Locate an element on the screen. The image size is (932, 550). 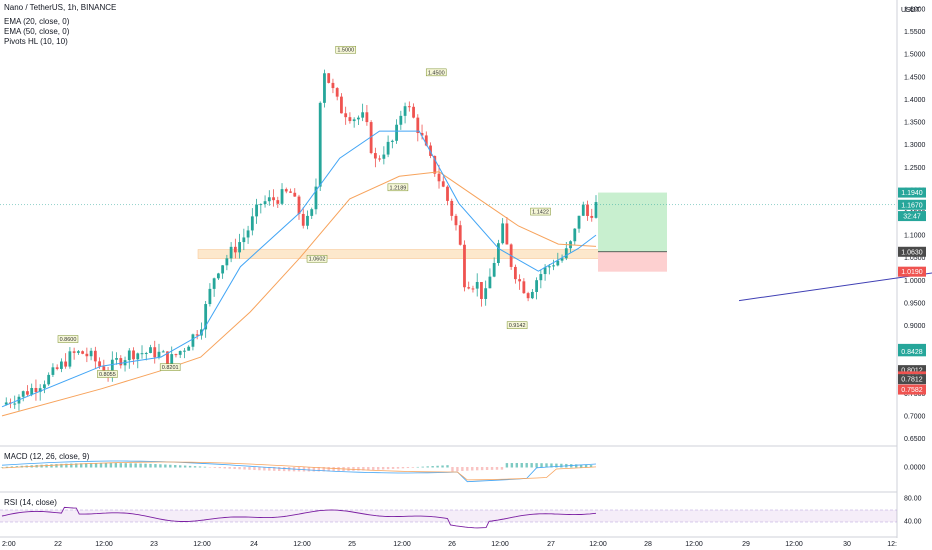
y-tick-label: 1.6000 is located at coordinates (915, 10).